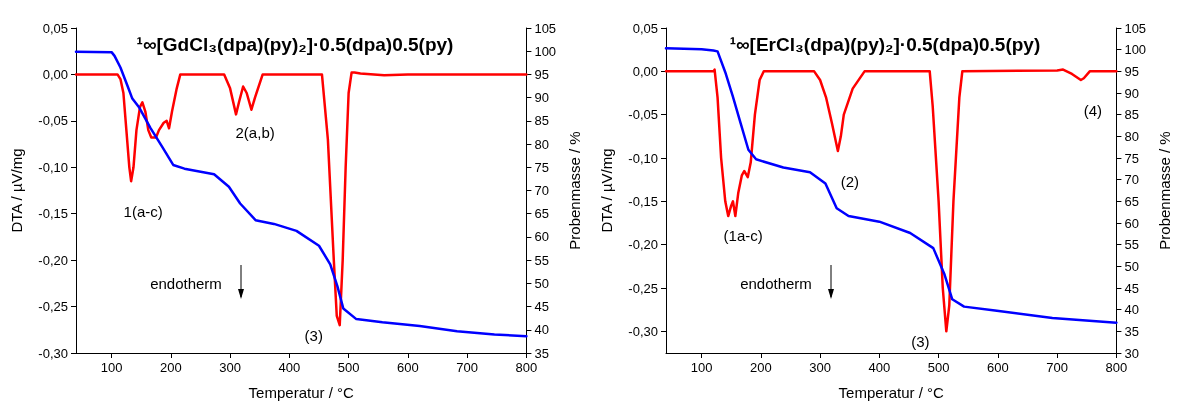 The image size is (1187, 409). Describe the element at coordinates (1093, 110) in the screenshot. I see `annotation: (4)` at that location.